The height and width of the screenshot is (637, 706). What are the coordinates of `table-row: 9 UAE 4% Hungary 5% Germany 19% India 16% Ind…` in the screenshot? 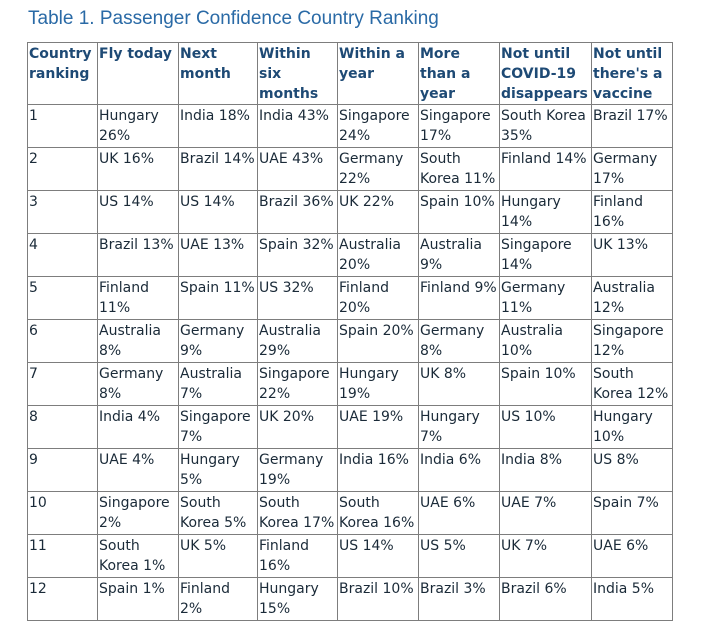 It's located at (350, 470).